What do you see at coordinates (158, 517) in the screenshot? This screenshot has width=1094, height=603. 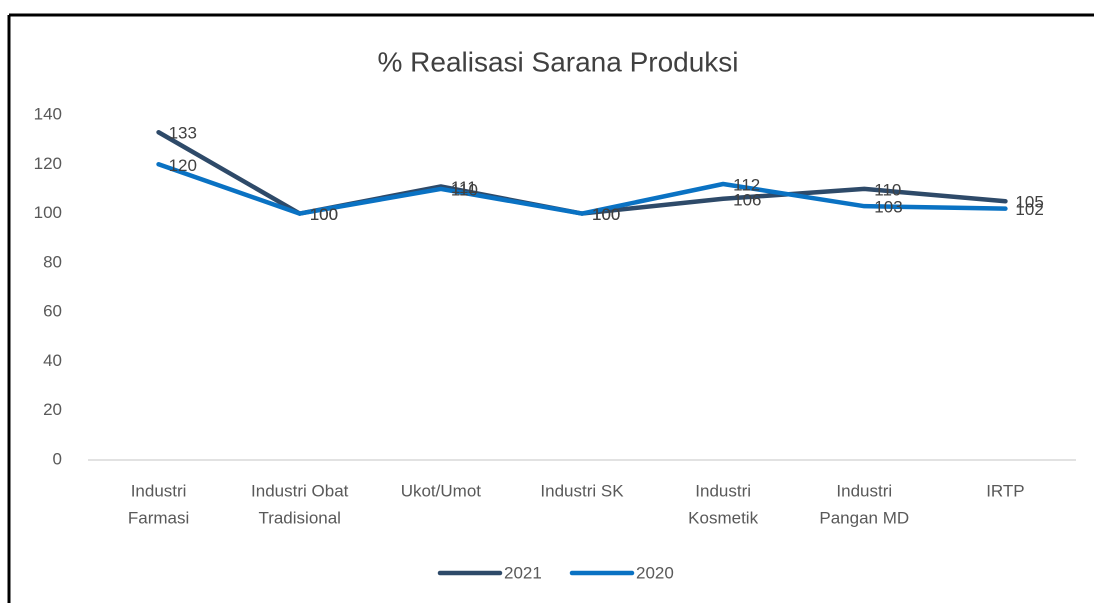 I see `x-tick-label: Farmasi` at bounding box center [158, 517].